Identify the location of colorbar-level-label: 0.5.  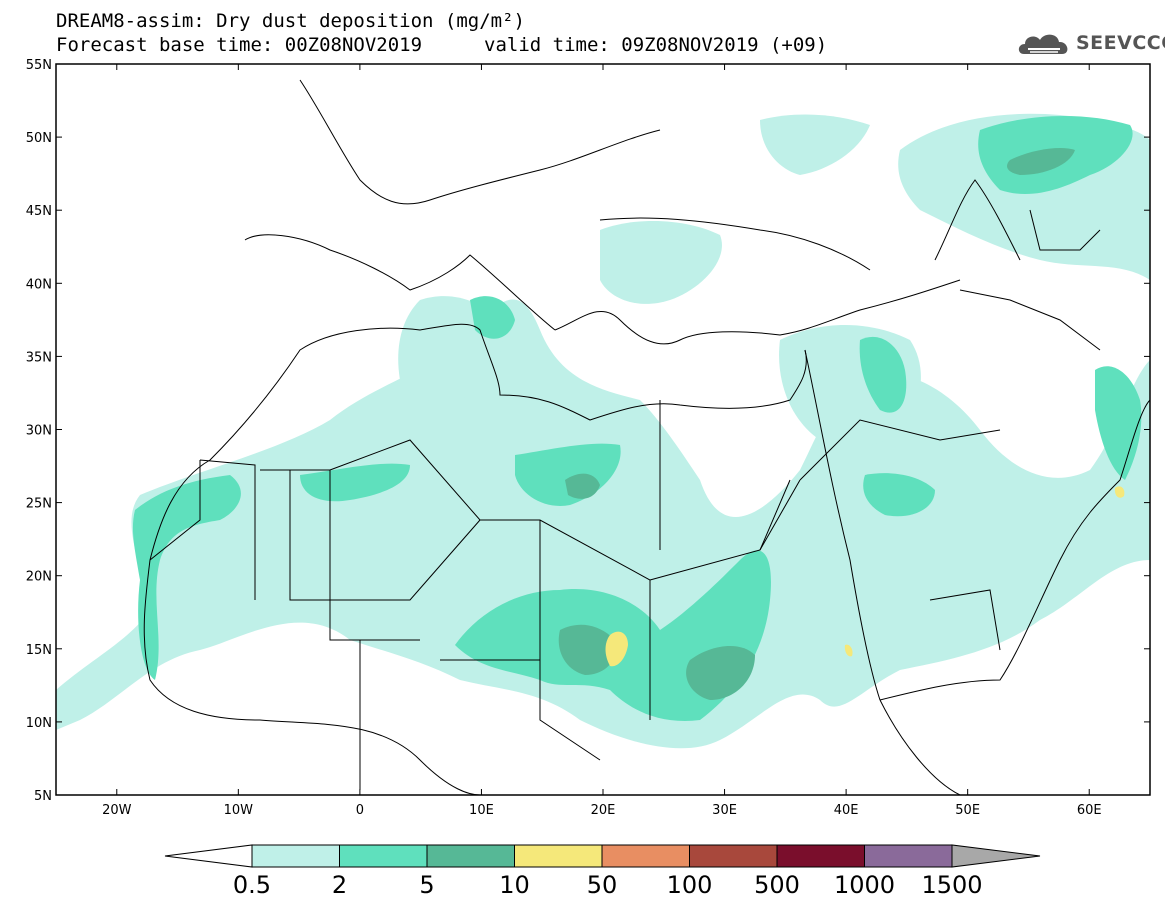
(252, 885).